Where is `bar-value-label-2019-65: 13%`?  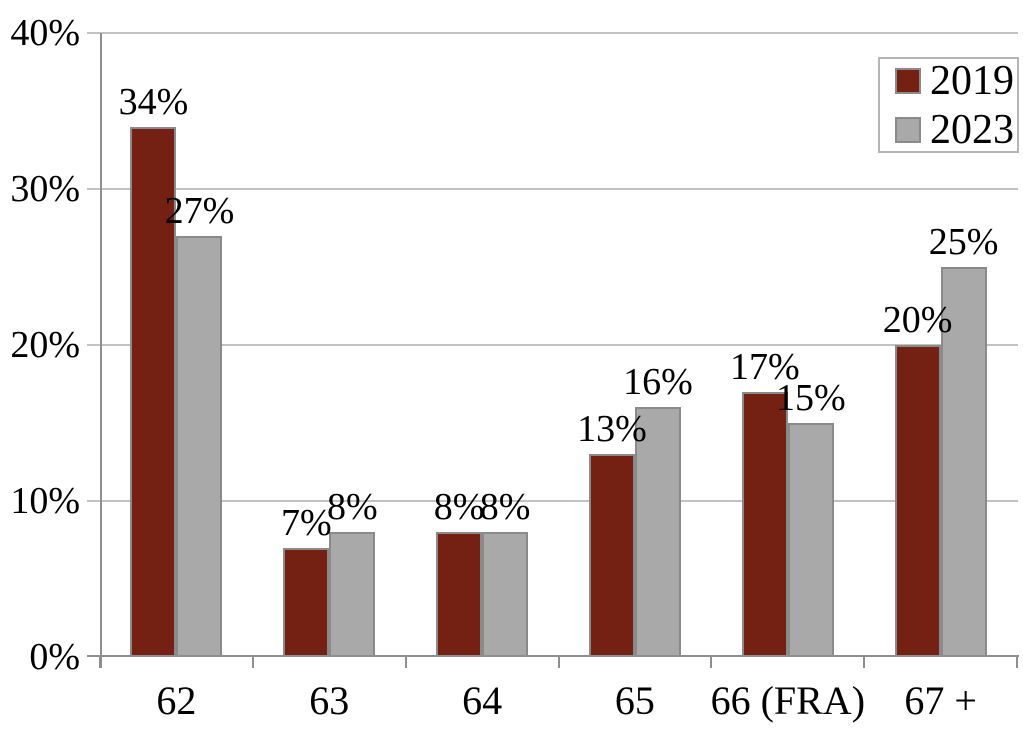
bar-value-label-2019-65: 13% is located at coordinates (612, 429).